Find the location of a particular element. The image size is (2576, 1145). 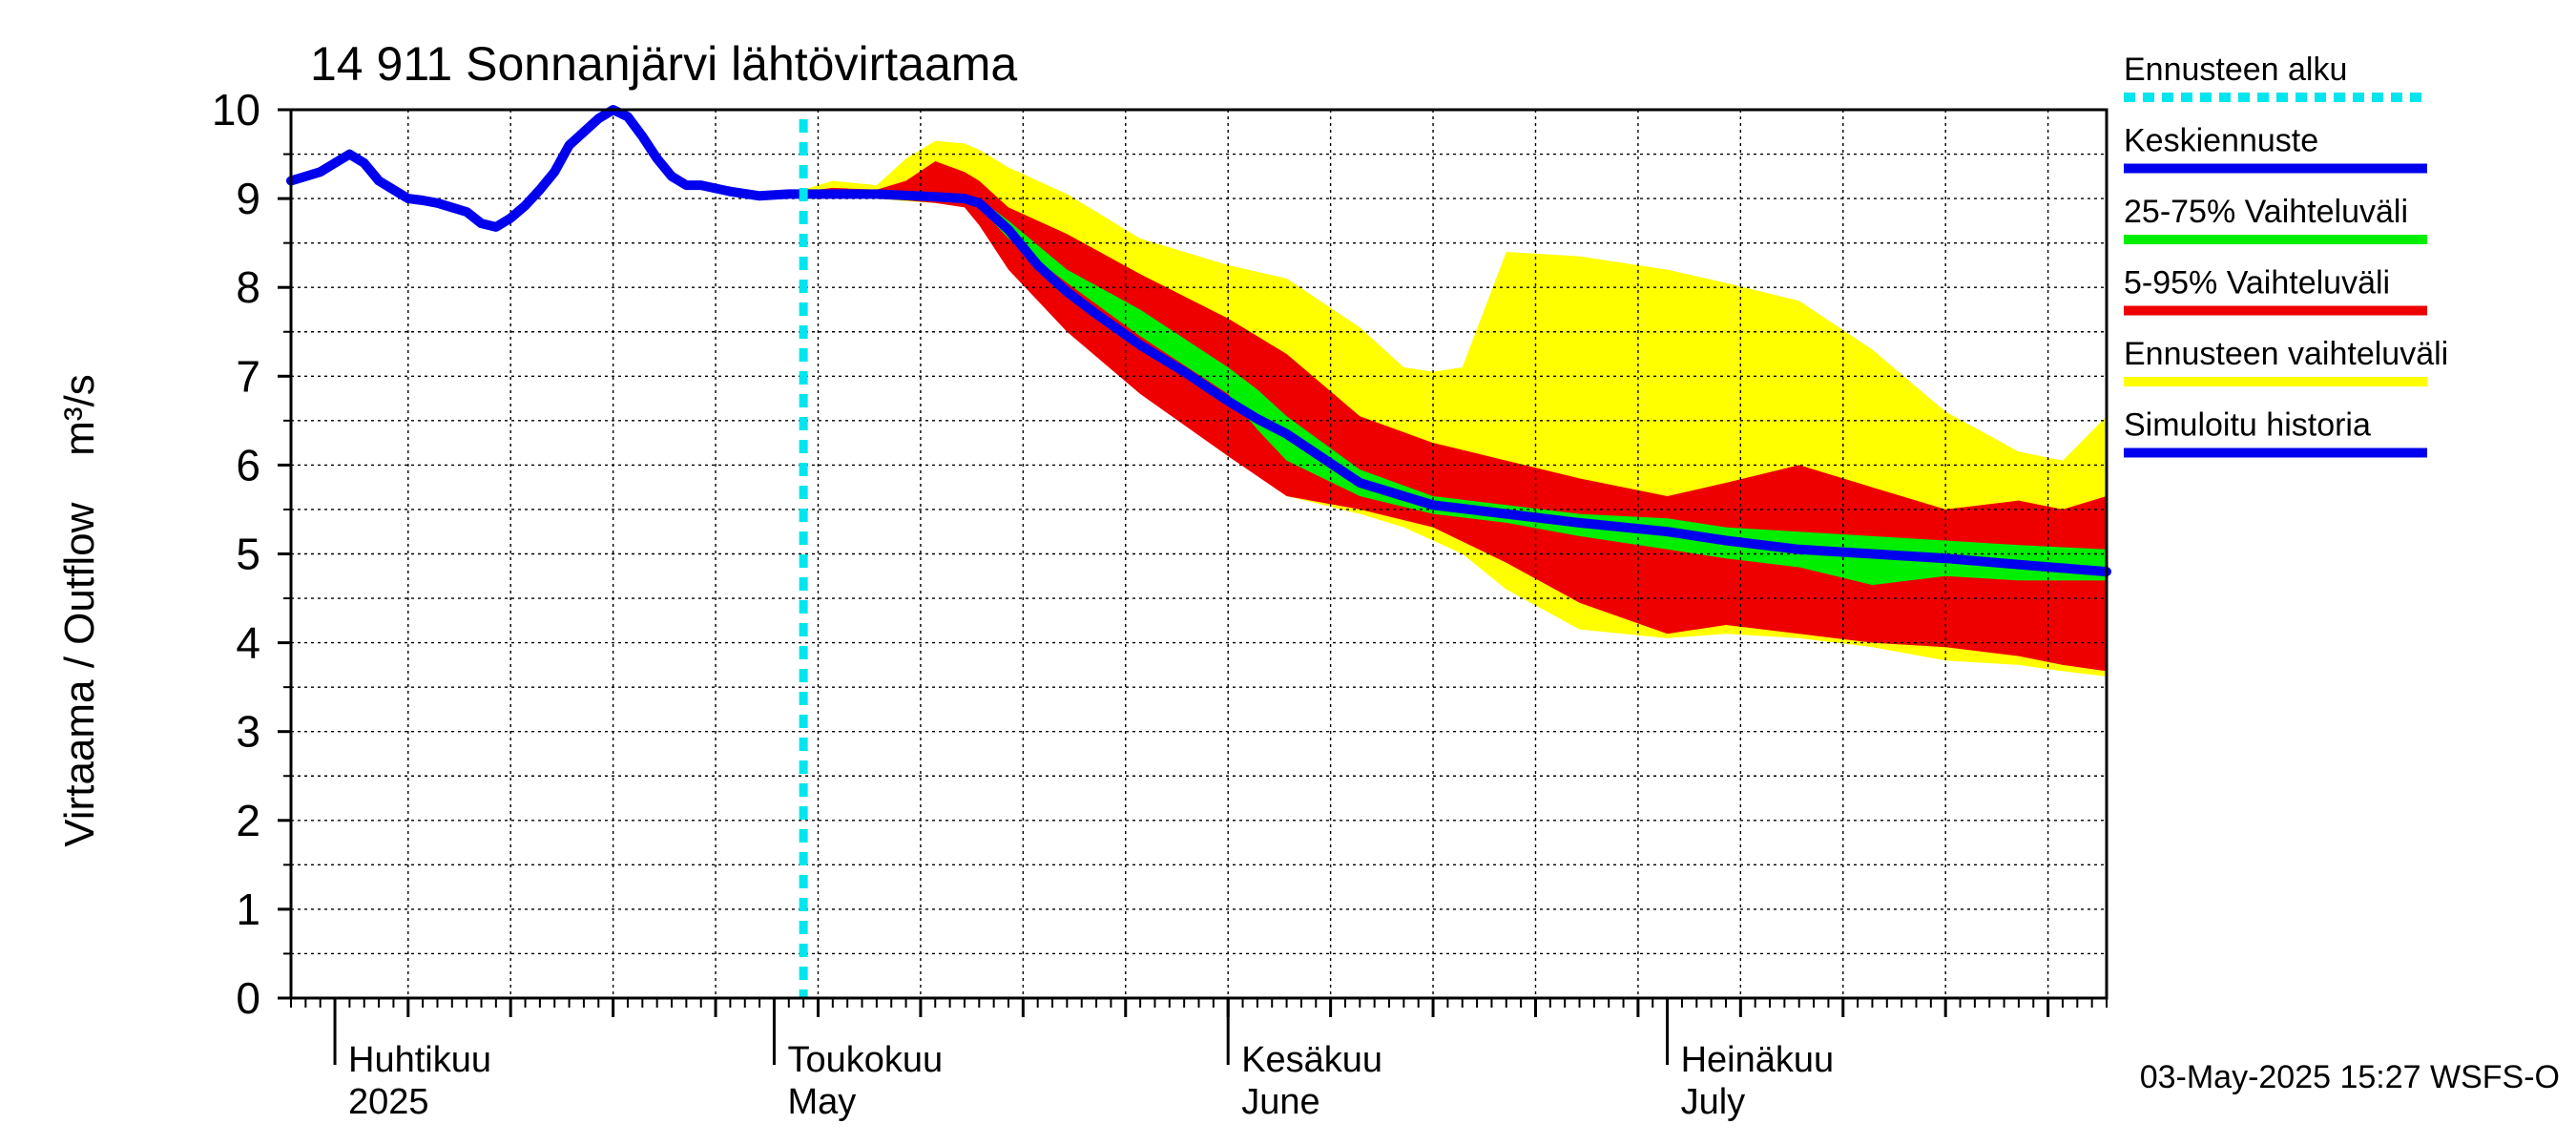

y-tick-label: 8 is located at coordinates (248, 287).